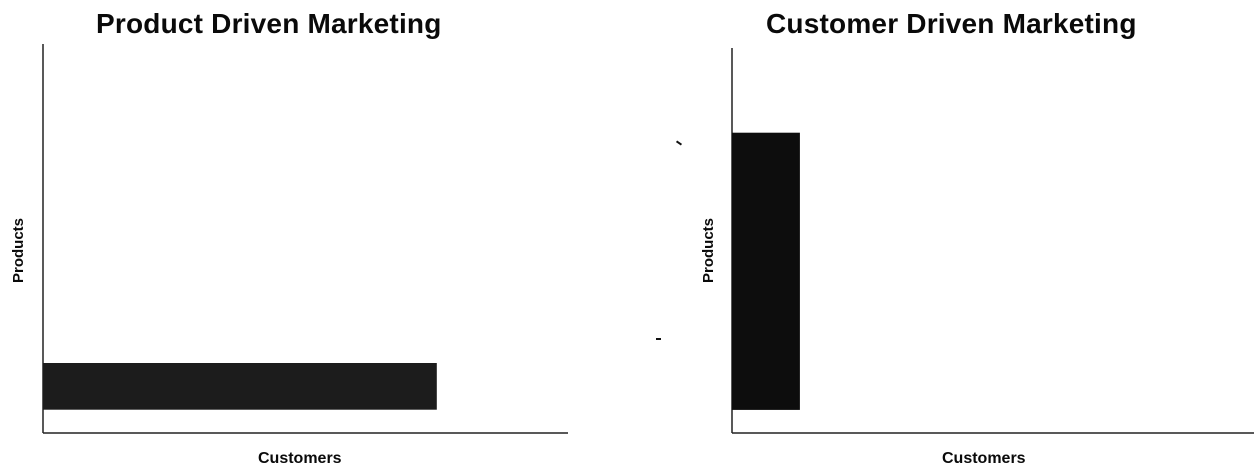  What do you see at coordinates (951, 23) in the screenshot?
I see `chart-title: Customer Driven Marketing` at bounding box center [951, 23].